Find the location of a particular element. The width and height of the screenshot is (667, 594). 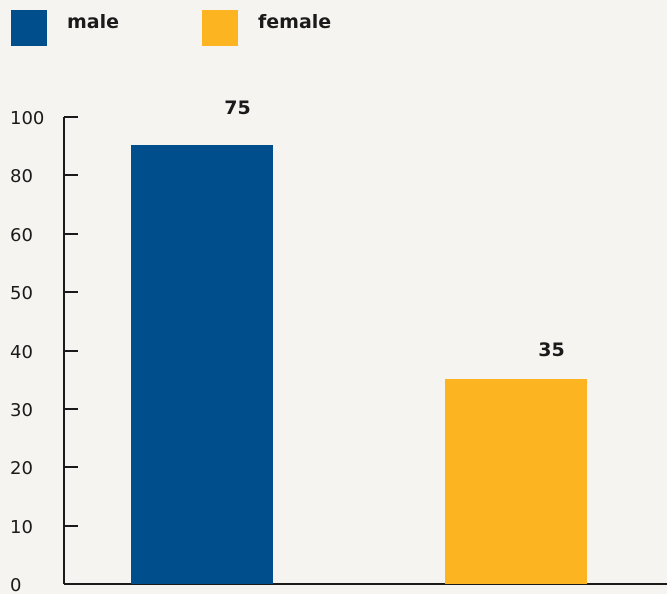

legend-swatch-female is located at coordinates (220, 28).